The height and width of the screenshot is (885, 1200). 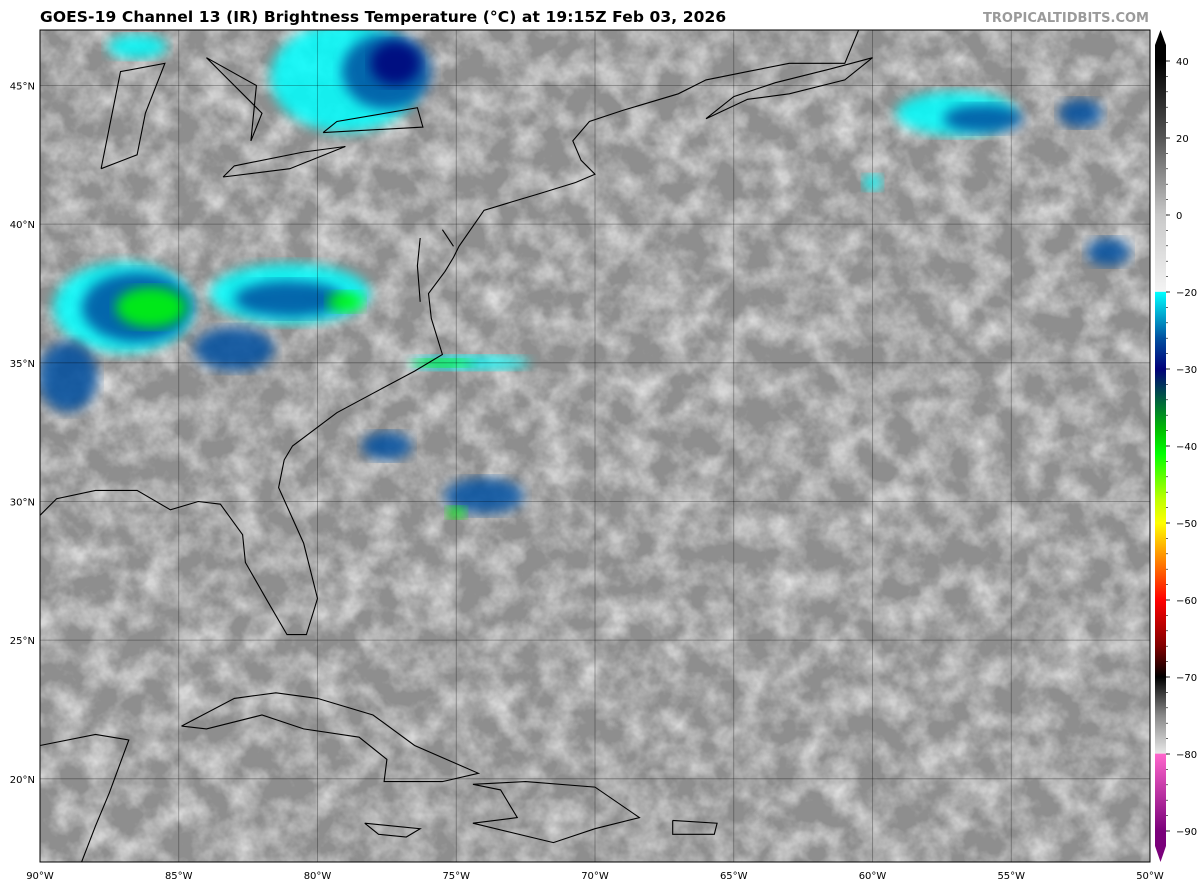 I want to click on colorbar-tick-label: 20, so click(x=1182, y=139).